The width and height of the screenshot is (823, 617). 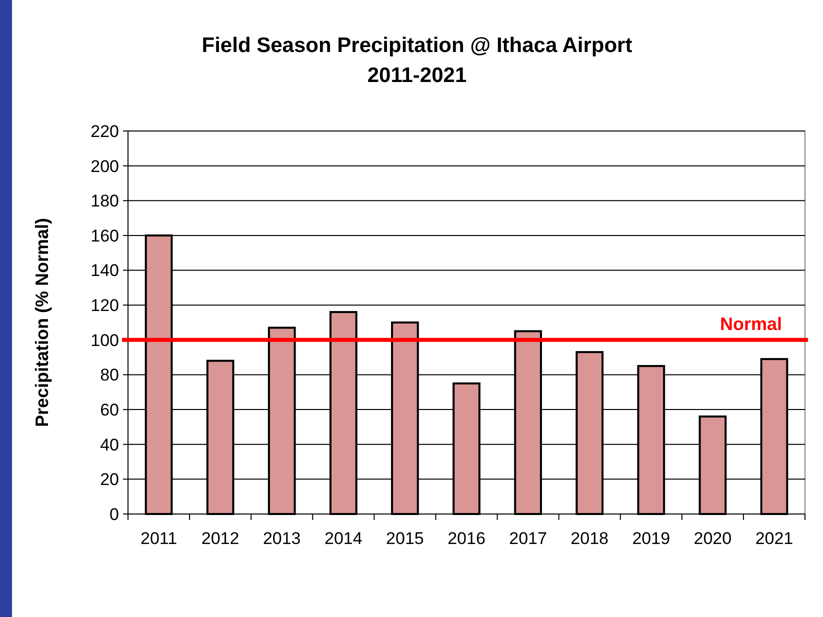 I want to click on y-tick-label: 120, so click(x=104, y=306).